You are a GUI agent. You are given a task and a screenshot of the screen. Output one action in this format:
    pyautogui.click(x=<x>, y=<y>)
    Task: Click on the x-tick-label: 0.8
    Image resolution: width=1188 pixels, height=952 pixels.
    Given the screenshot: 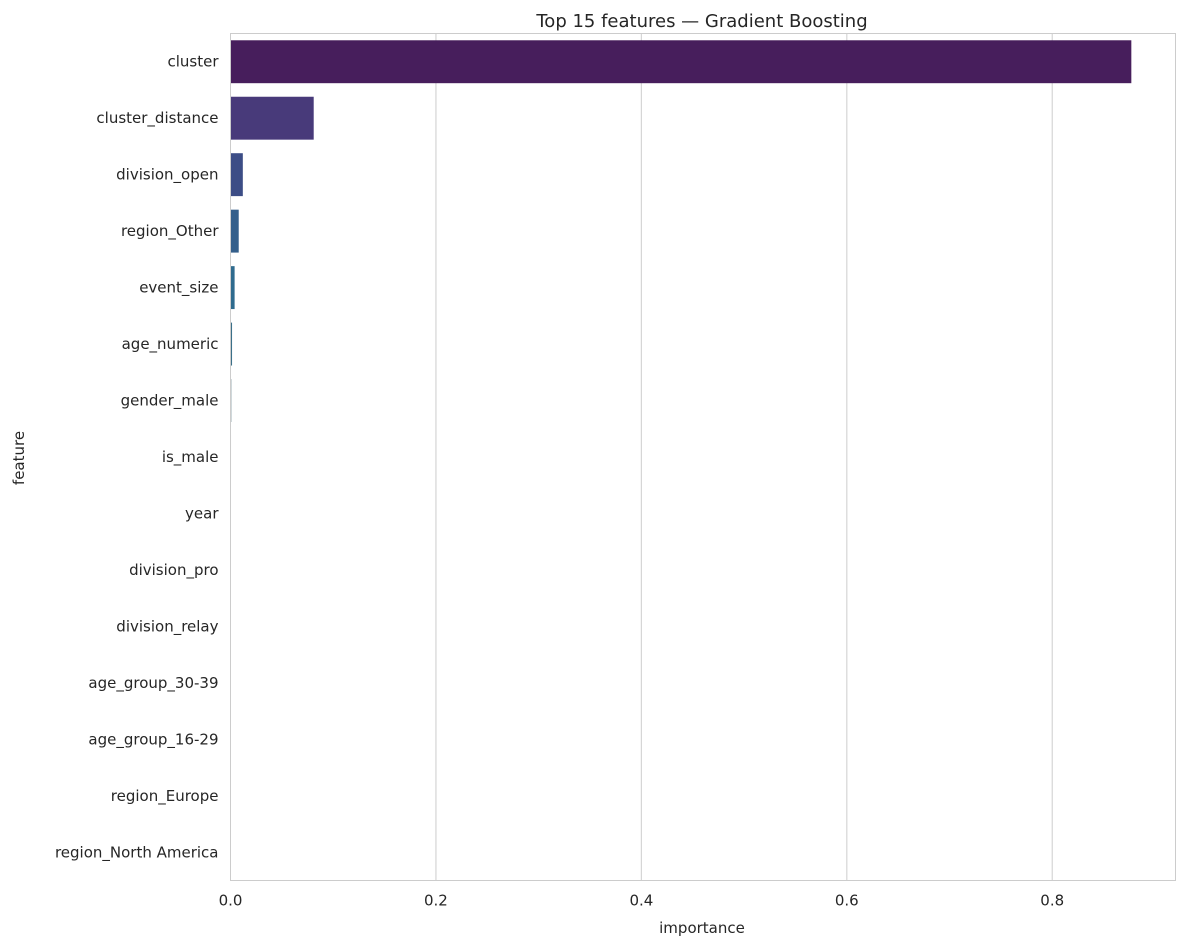 What is the action you would take?
    pyautogui.click(x=1052, y=901)
    